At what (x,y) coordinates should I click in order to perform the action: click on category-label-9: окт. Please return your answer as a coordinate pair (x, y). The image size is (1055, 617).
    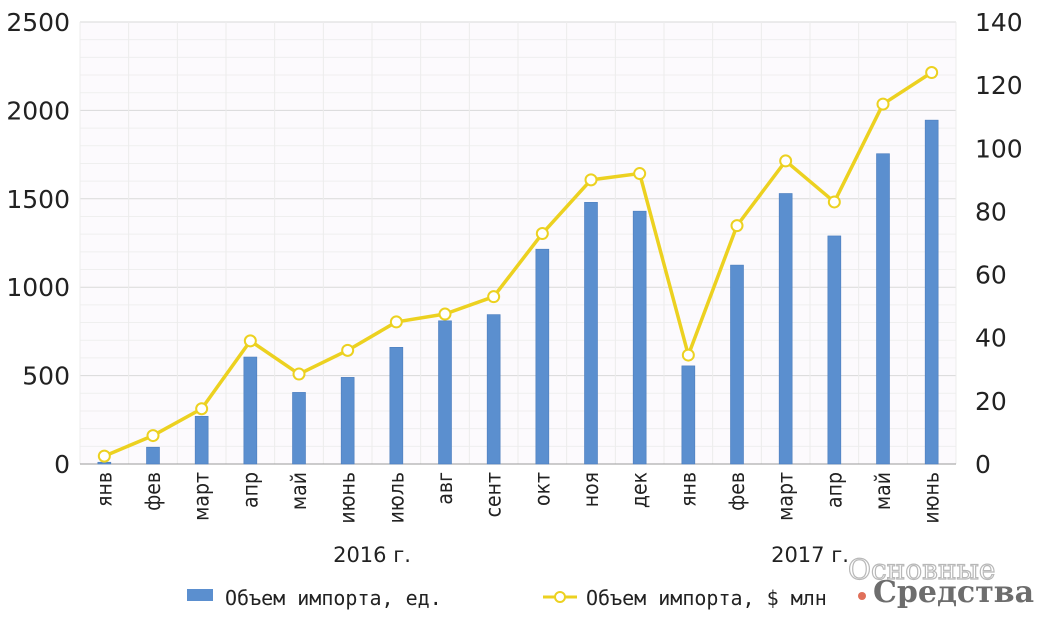
    Looking at the image, I should click on (542, 489).